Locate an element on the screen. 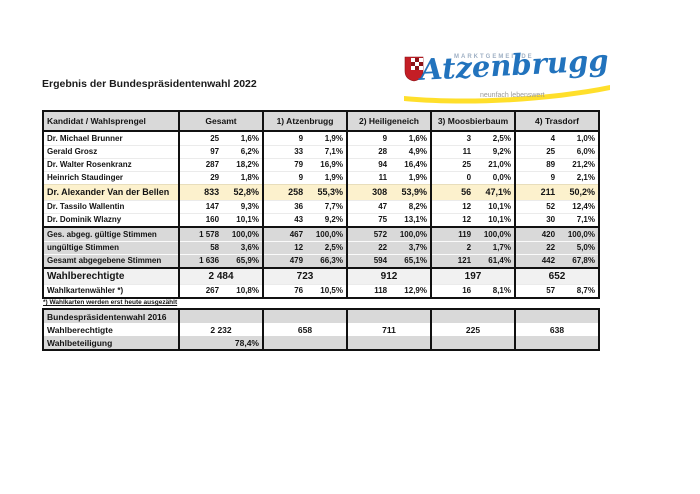 The height and width of the screenshot is (494, 700). row-label: Wahlbeteiligung is located at coordinates (80, 342).